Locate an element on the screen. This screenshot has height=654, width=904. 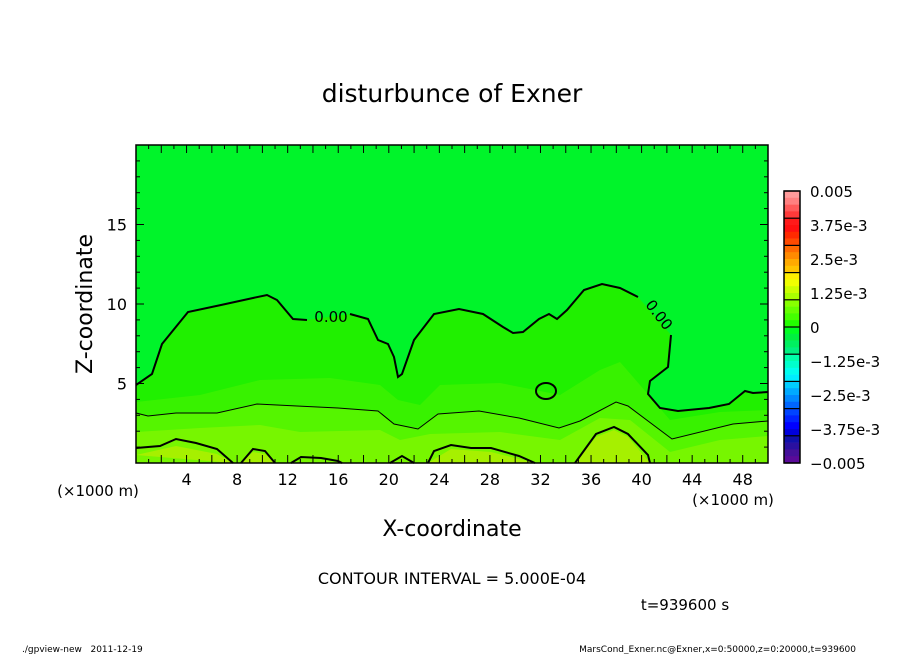
x-tick-label: 4 is located at coordinates (186, 479).